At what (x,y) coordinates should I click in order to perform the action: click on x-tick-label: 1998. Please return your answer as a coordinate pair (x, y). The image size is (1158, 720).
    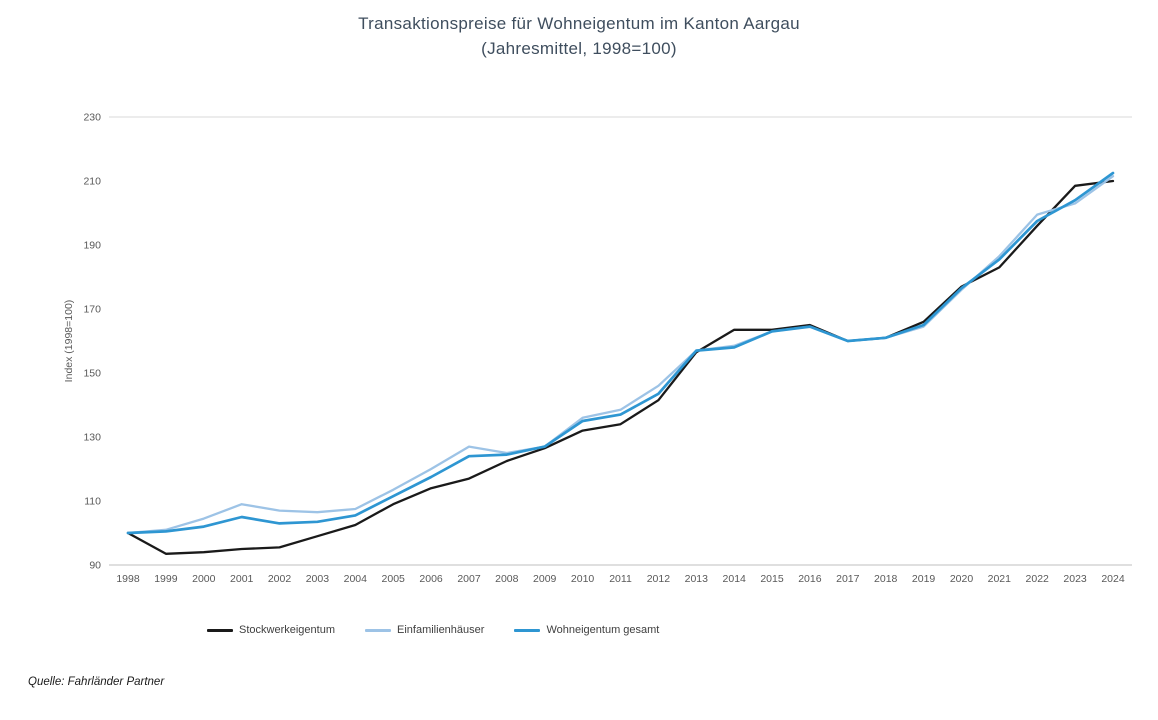
    Looking at the image, I should click on (128, 579).